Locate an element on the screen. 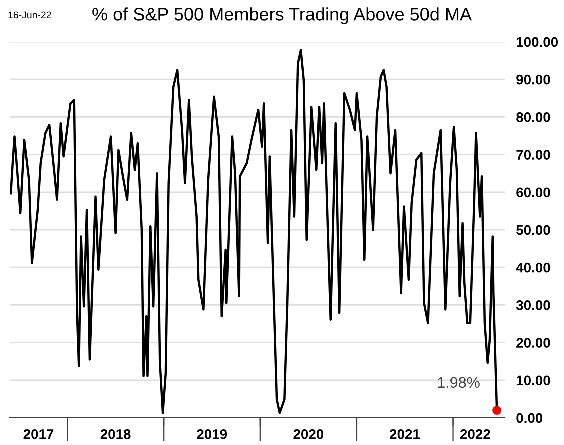 Image resolution: width=564 pixels, height=445 pixels. y-tick-label: 30.00 is located at coordinates (533, 305).